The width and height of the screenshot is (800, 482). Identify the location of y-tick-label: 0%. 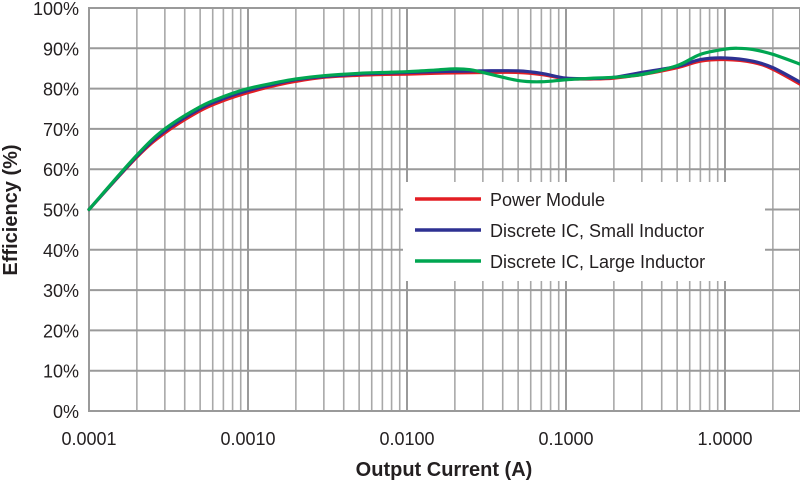
(66, 412).